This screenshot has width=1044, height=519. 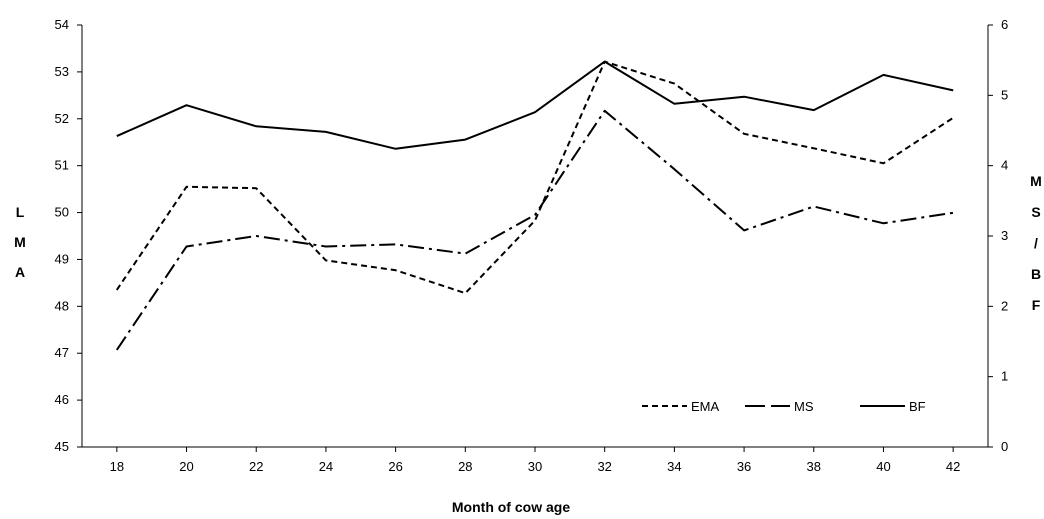 I want to click on left-y-tick-label: 48, so click(x=62, y=305).